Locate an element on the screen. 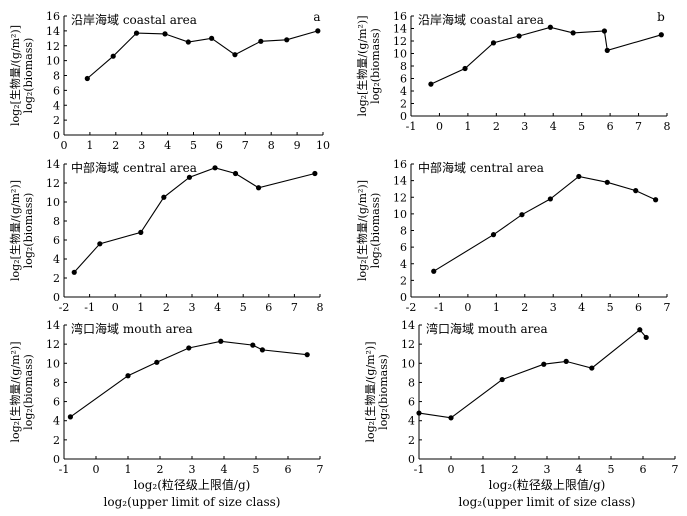 The width and height of the screenshot is (687, 516). y-tick-label: 16 is located at coordinates (53, 16).